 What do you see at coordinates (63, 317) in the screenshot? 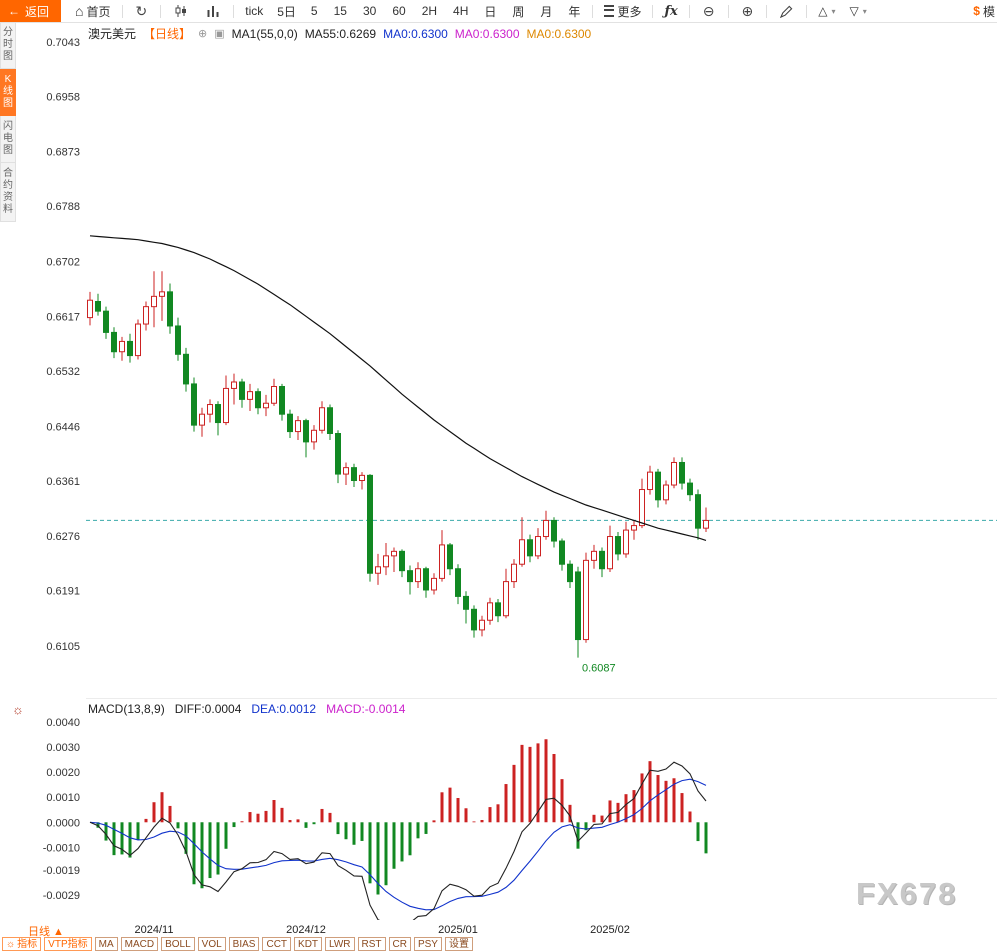
I see `svg-text: 0.6617` at bounding box center [63, 317].